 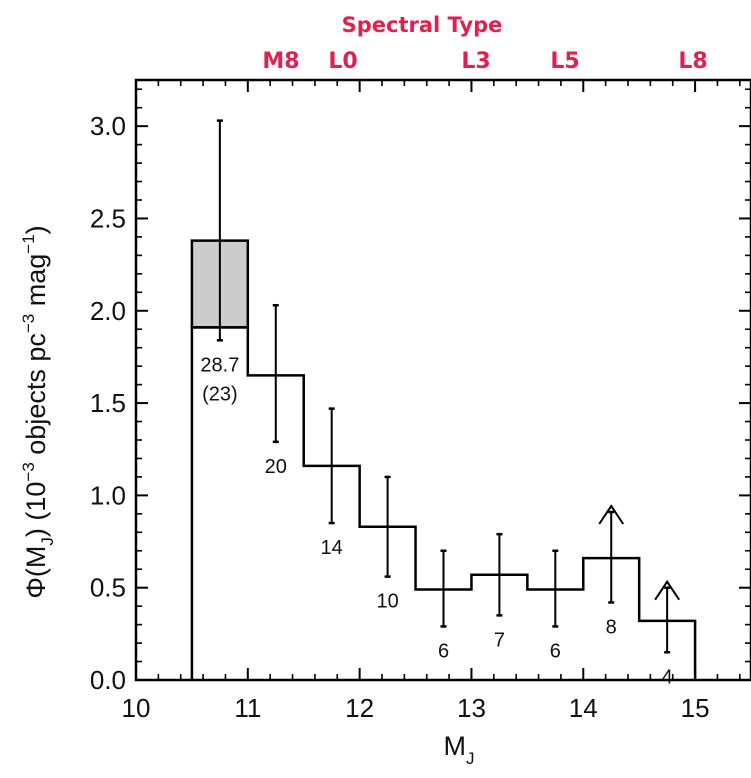 What do you see at coordinates (247, 708) in the screenshot?
I see `x-tick-label: 11` at bounding box center [247, 708].